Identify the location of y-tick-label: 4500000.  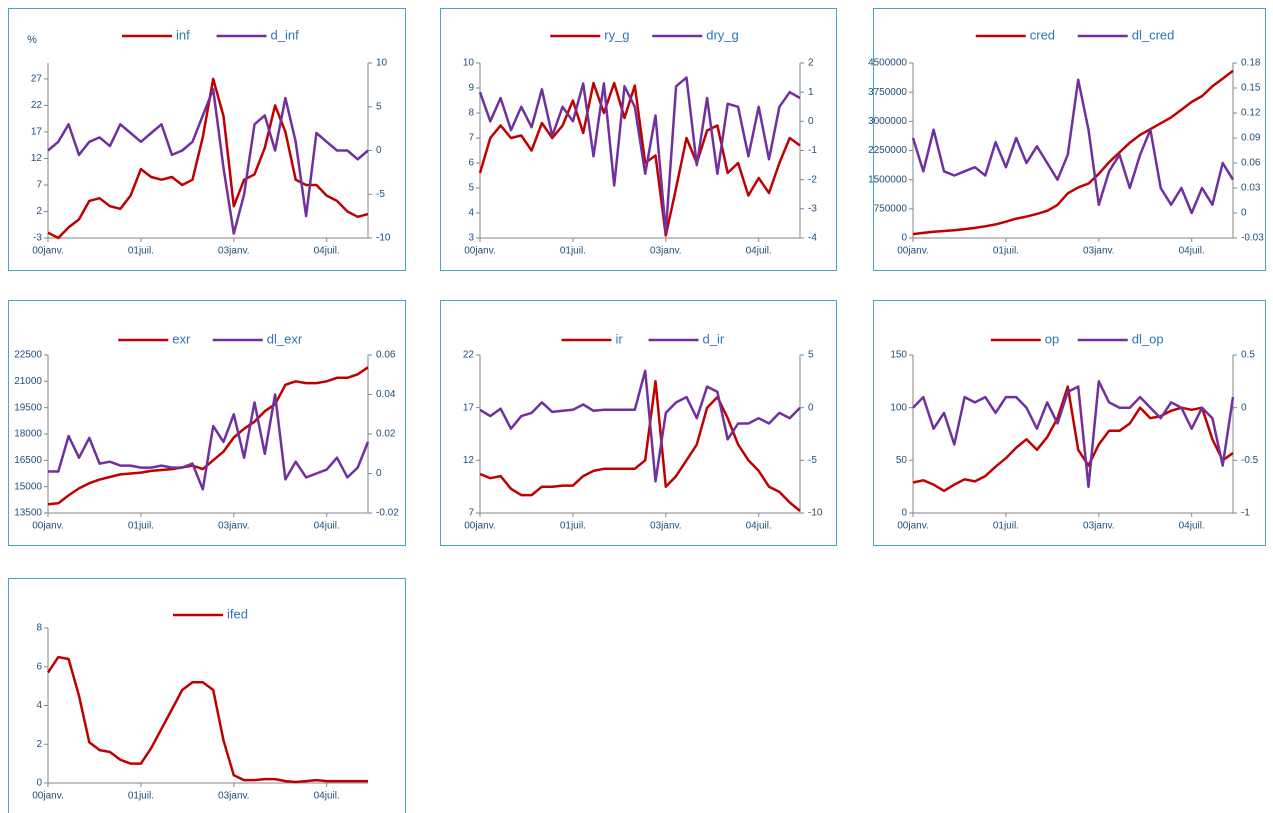
(887, 63).